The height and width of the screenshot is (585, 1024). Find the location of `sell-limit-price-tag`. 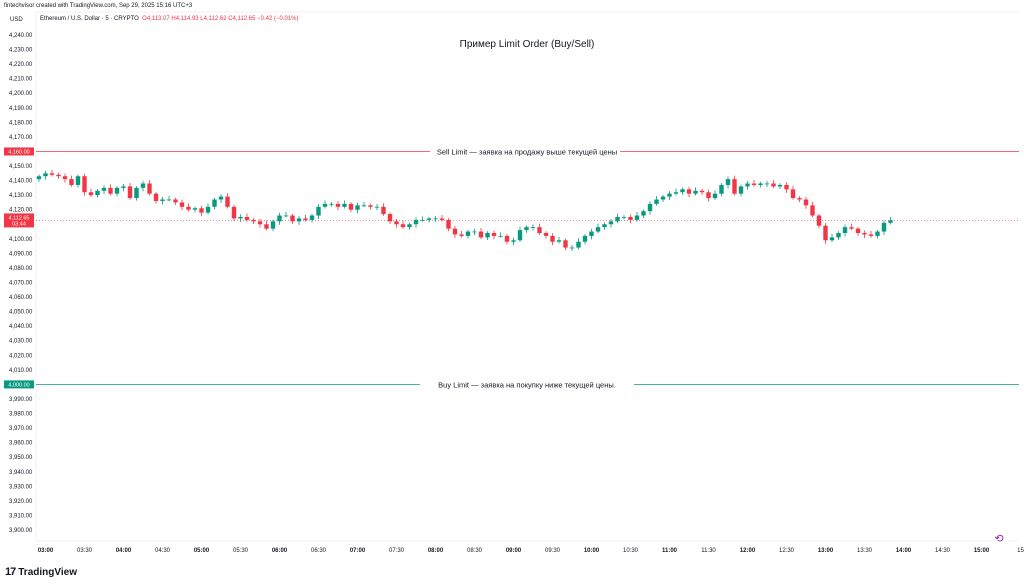

sell-limit-price-tag is located at coordinates (19, 151).